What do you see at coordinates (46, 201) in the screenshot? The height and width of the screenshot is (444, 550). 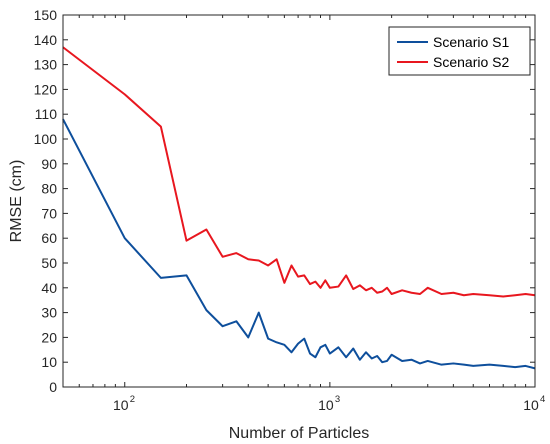 I see `y-tick-labels: 0 10 20 30 40 50 60 70 80 90 100 110 120 130 140 150` at bounding box center [46, 201].